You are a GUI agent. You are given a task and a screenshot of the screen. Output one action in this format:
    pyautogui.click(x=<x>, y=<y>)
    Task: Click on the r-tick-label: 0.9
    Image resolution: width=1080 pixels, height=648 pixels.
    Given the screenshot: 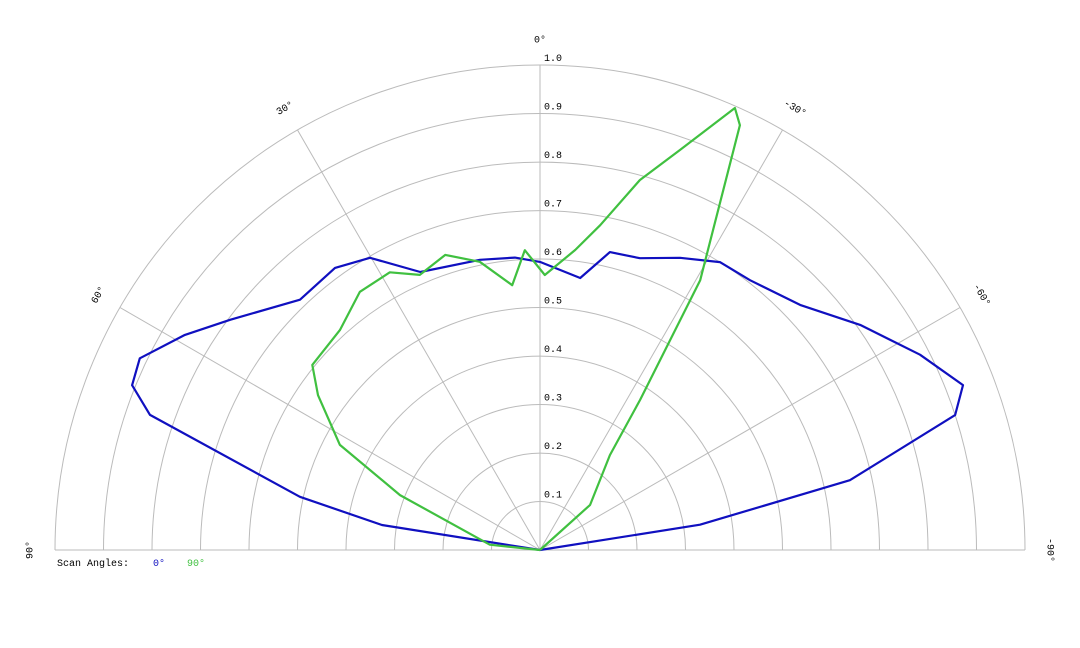 What is the action you would take?
    pyautogui.click(x=553, y=108)
    